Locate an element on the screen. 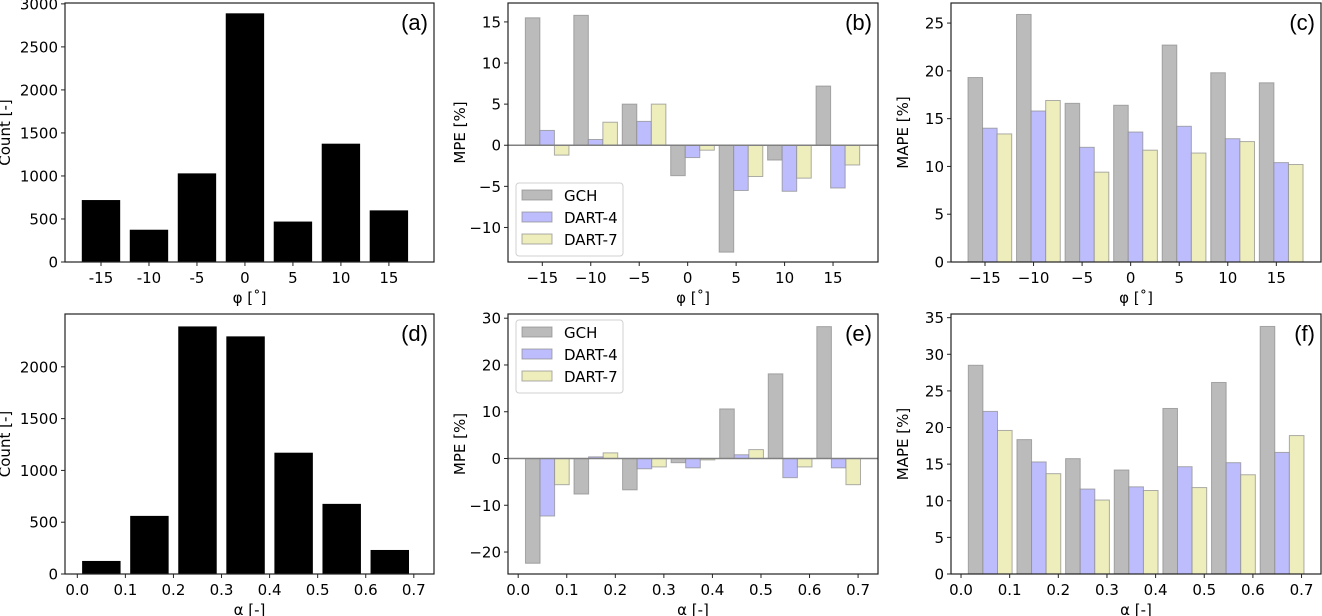 Image resolution: width=1322 pixels, height=616 pixels. panel-label: (f) is located at coordinates (1304, 333).